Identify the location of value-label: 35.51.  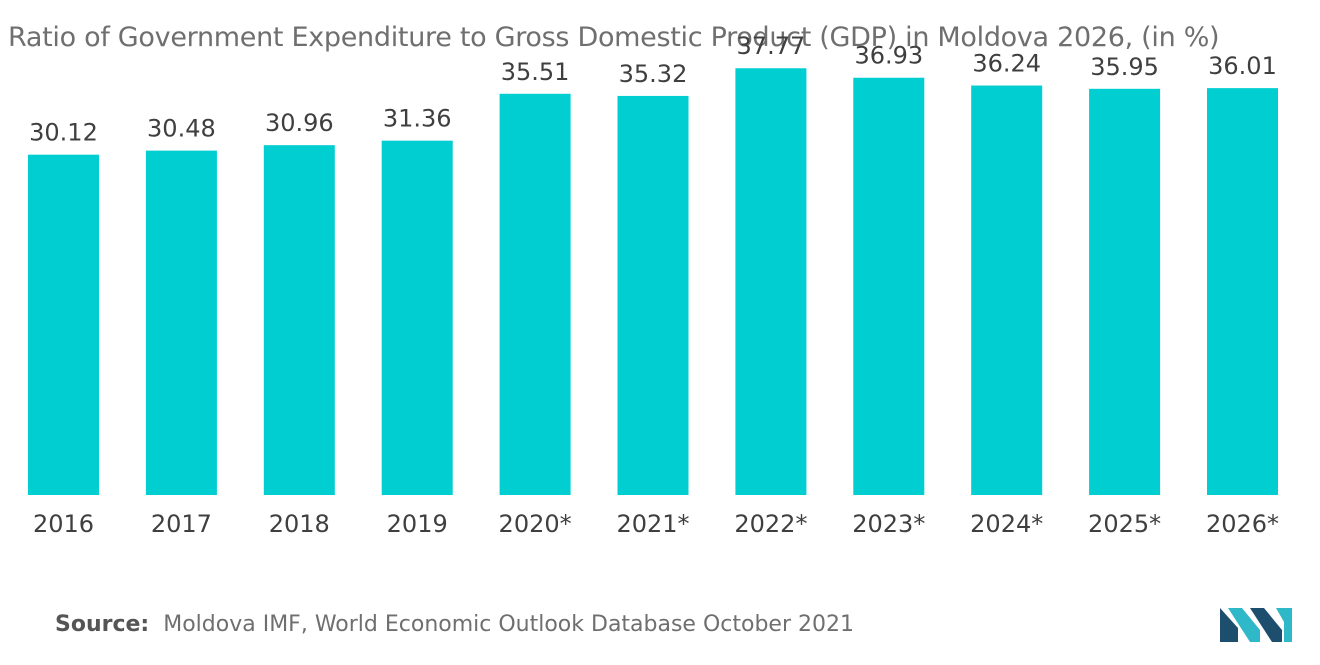
(535, 72).